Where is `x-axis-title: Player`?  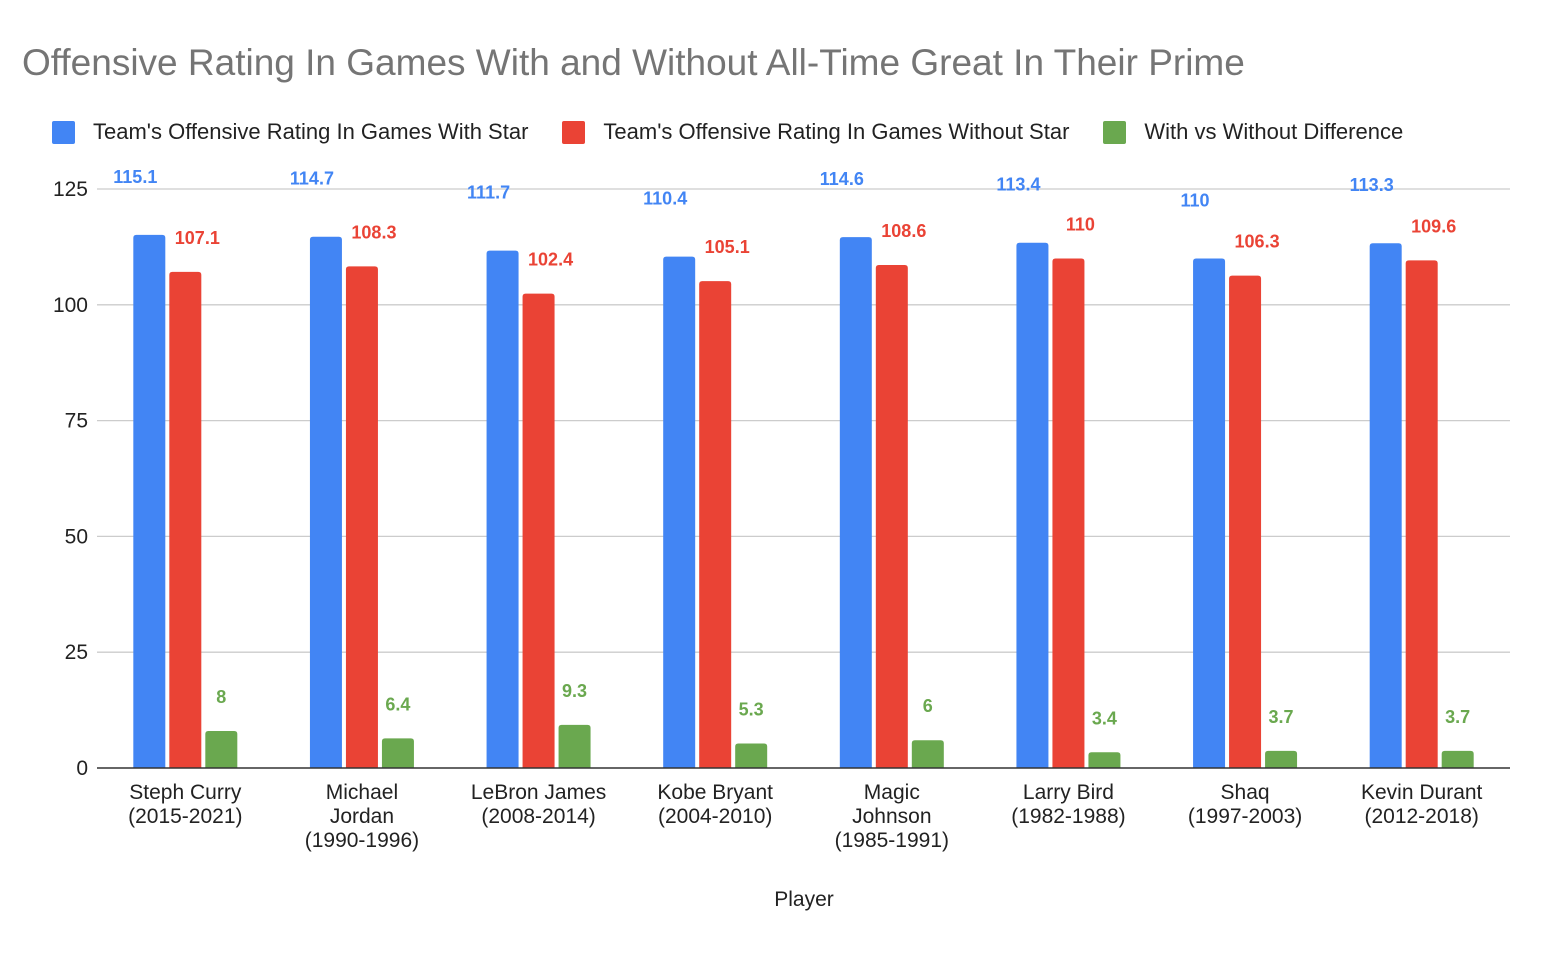
x-axis-title: Player is located at coordinates (804, 899).